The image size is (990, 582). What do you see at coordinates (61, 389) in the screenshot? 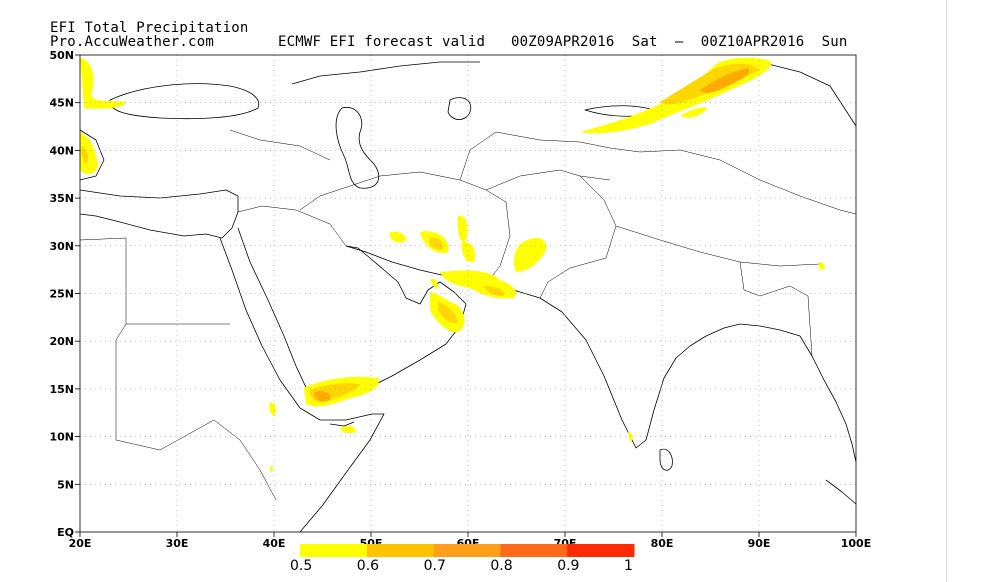
I see `lat-tick-label: 15N` at bounding box center [61, 389].